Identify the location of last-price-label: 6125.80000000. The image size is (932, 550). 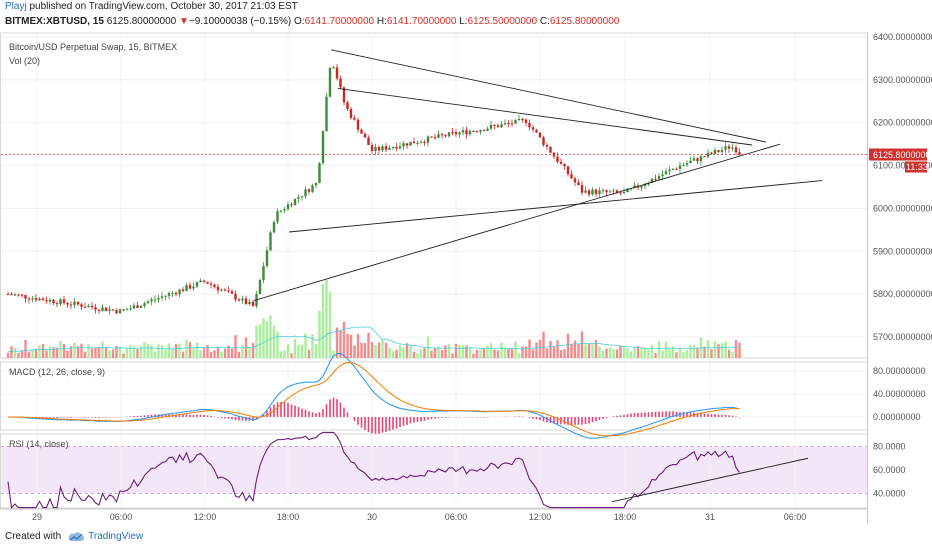
(902, 155).